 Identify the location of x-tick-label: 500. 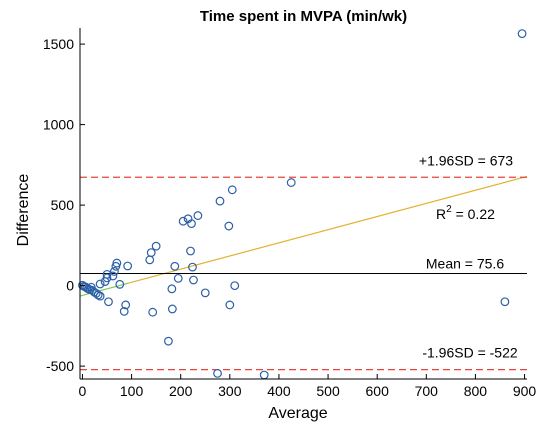
(328, 391).